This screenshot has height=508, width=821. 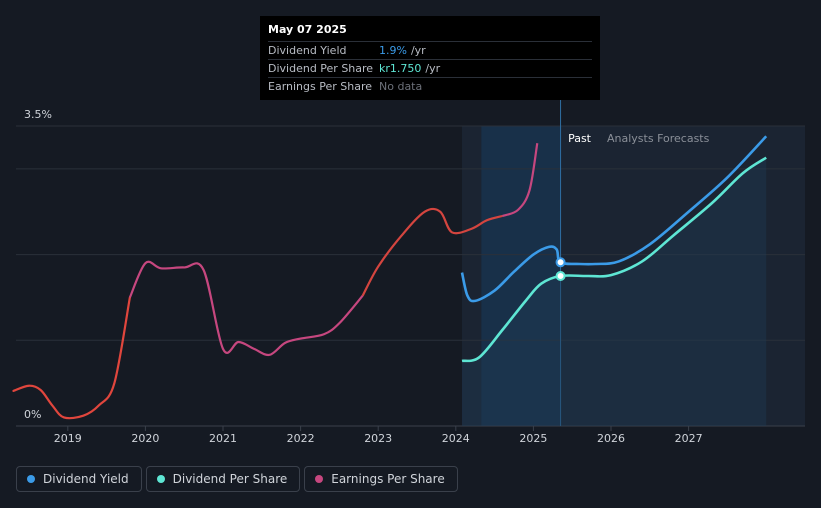 What do you see at coordinates (307, 50) in the screenshot?
I see `tooltip-label: Dividend Yield` at bounding box center [307, 50].